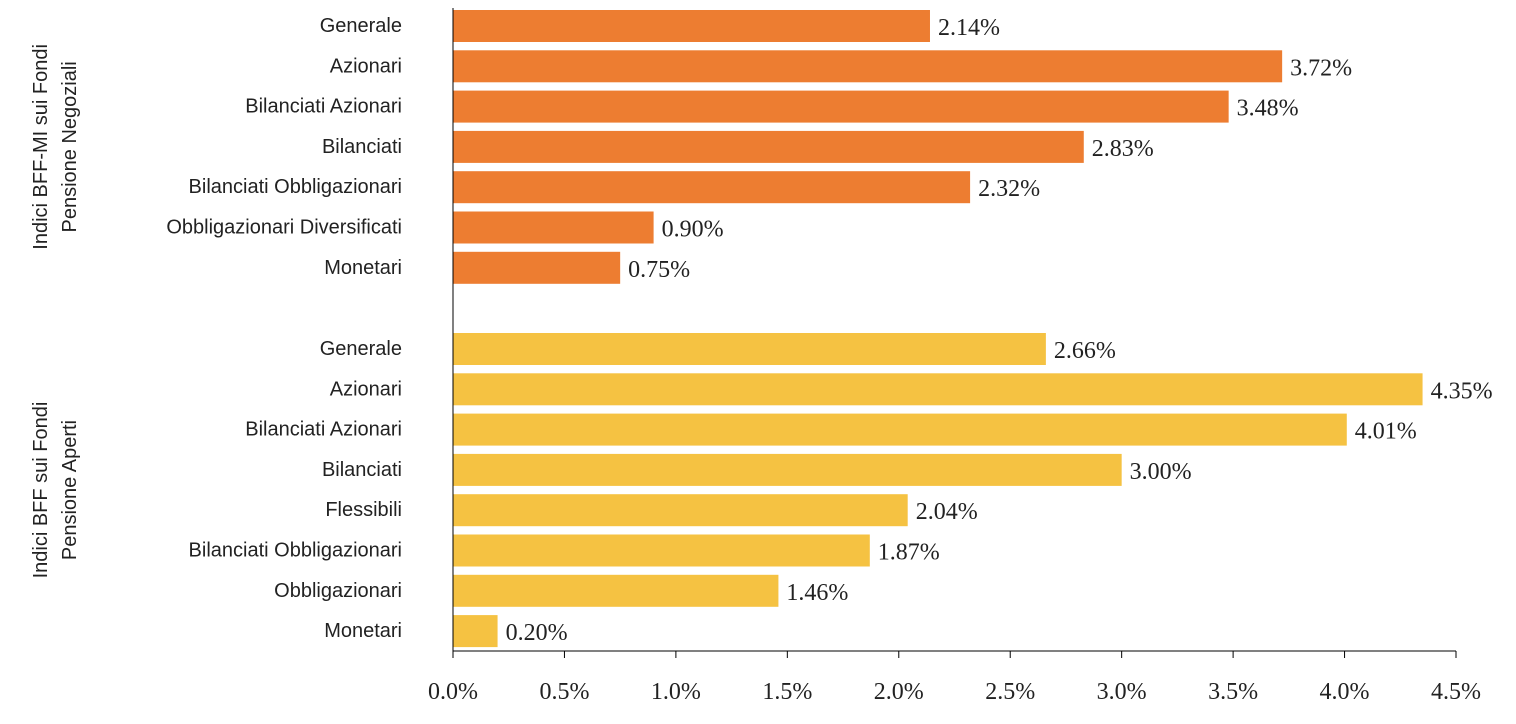 The height and width of the screenshot is (724, 1516). What do you see at coordinates (564, 692) in the screenshot?
I see `x-tick-label: 0.5%` at bounding box center [564, 692].